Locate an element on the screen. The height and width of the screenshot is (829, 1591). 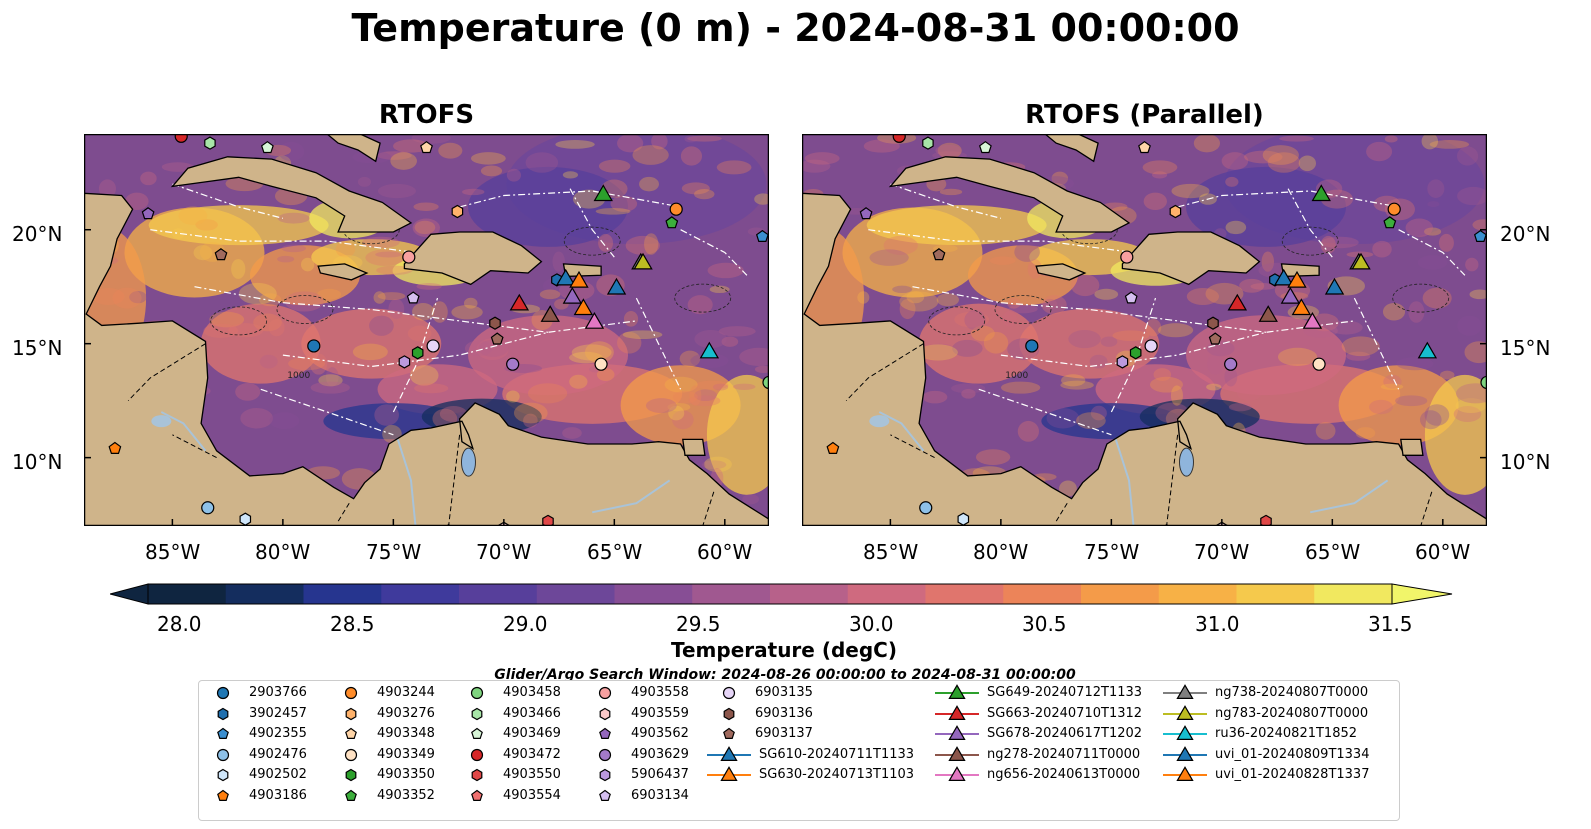
legend-label: ng783-20240807T0000 is located at coordinates (1292, 713).